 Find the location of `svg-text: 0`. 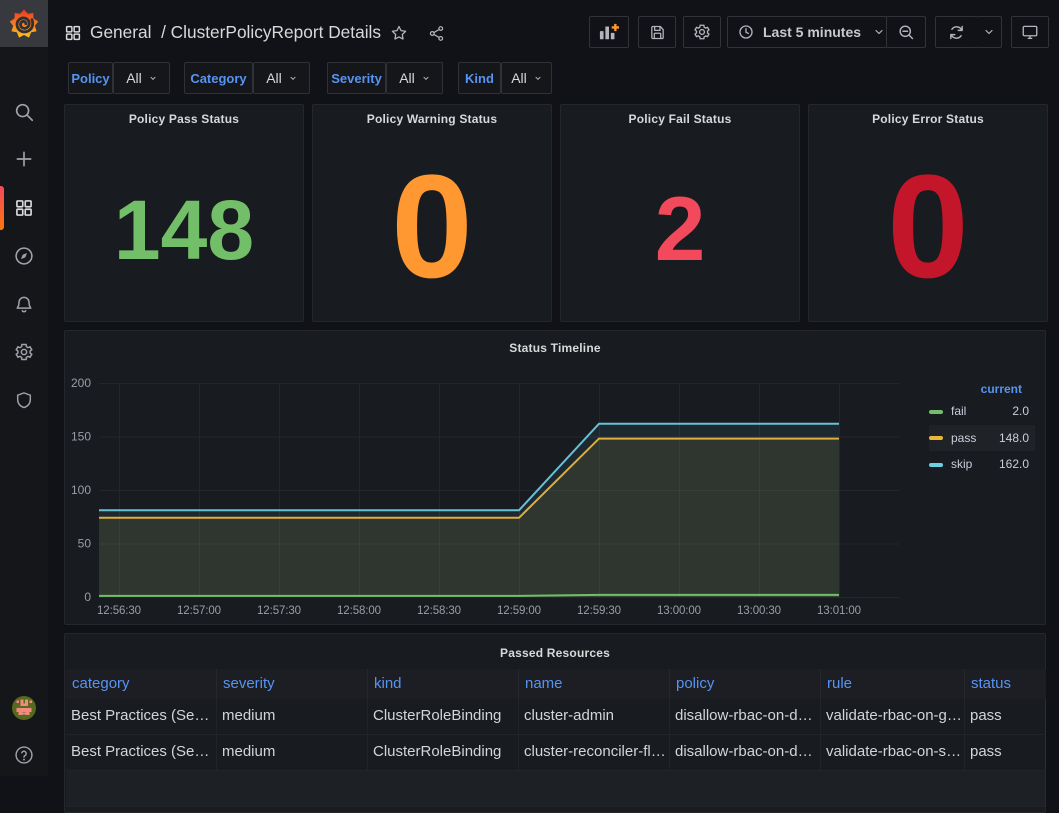

svg-text: 0 is located at coordinates (87, 597).